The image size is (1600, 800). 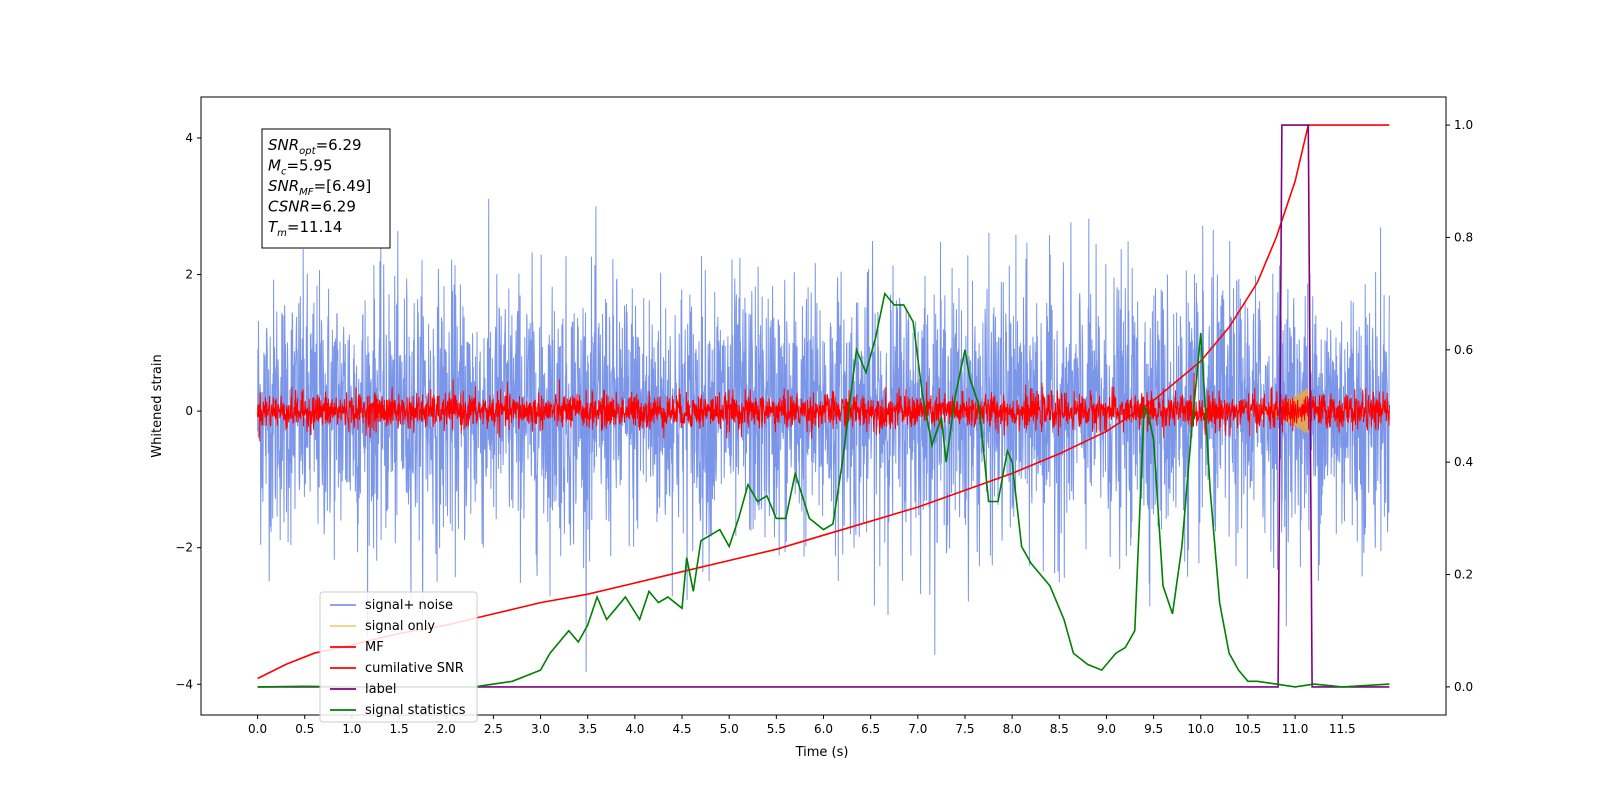 I want to click on annotation-frame, so click(x=326, y=188).